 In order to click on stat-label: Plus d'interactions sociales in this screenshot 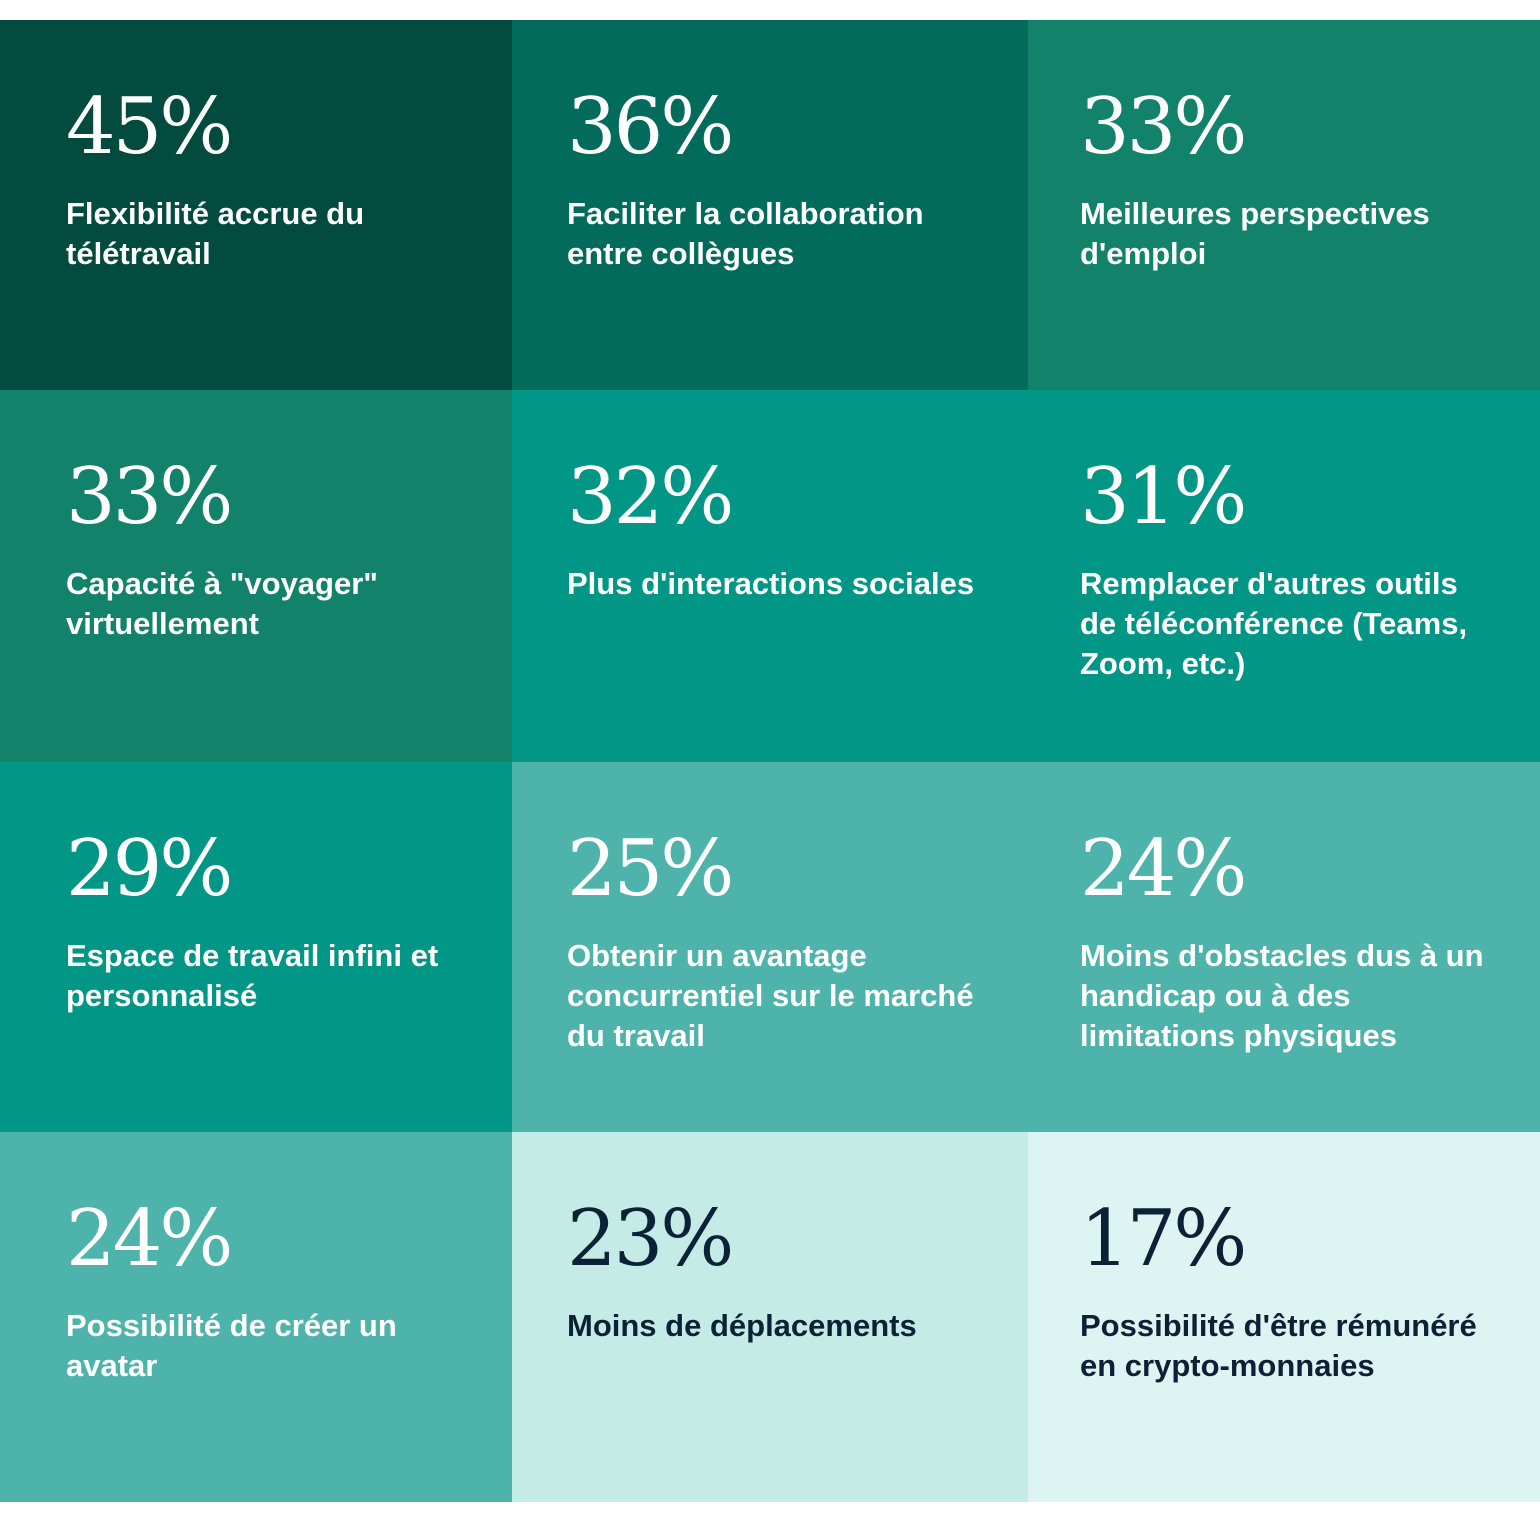, I will do `click(771, 583)`.